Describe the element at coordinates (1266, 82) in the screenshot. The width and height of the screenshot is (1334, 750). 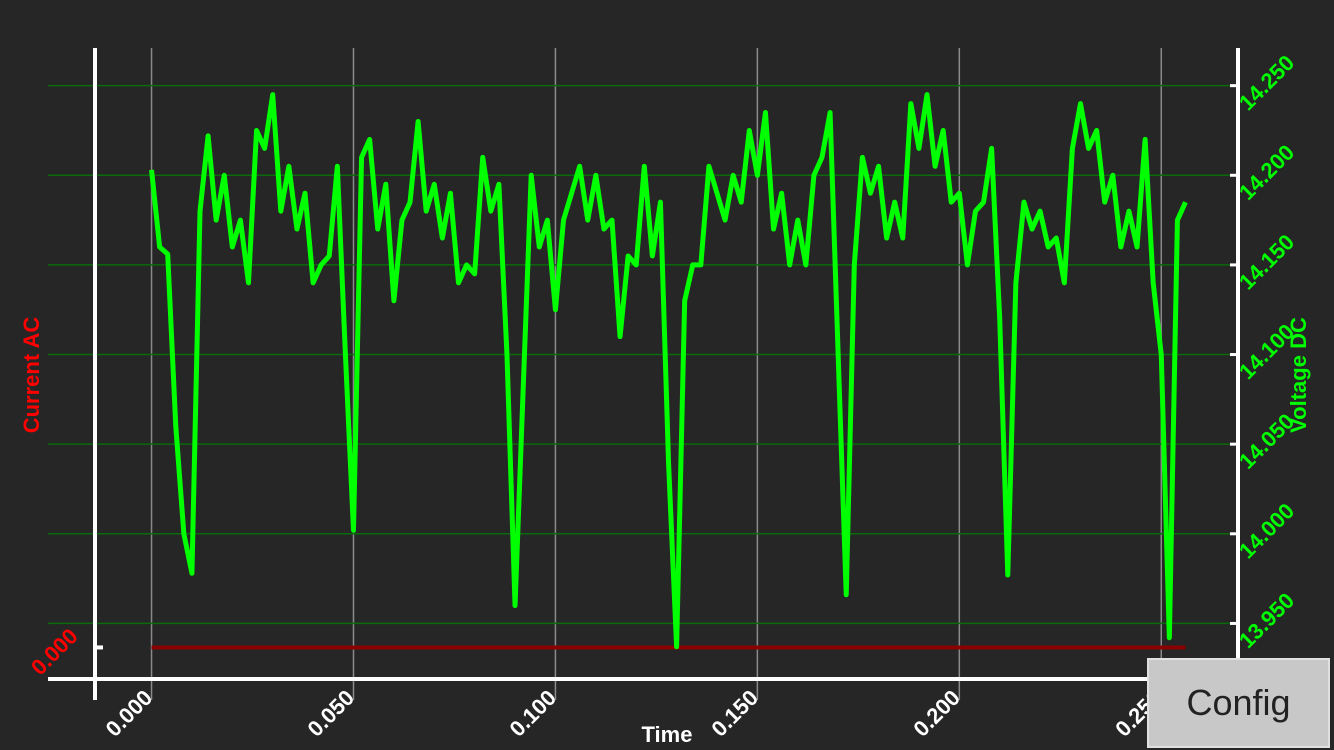
I see `y2-tick-label: 14.250` at that location.